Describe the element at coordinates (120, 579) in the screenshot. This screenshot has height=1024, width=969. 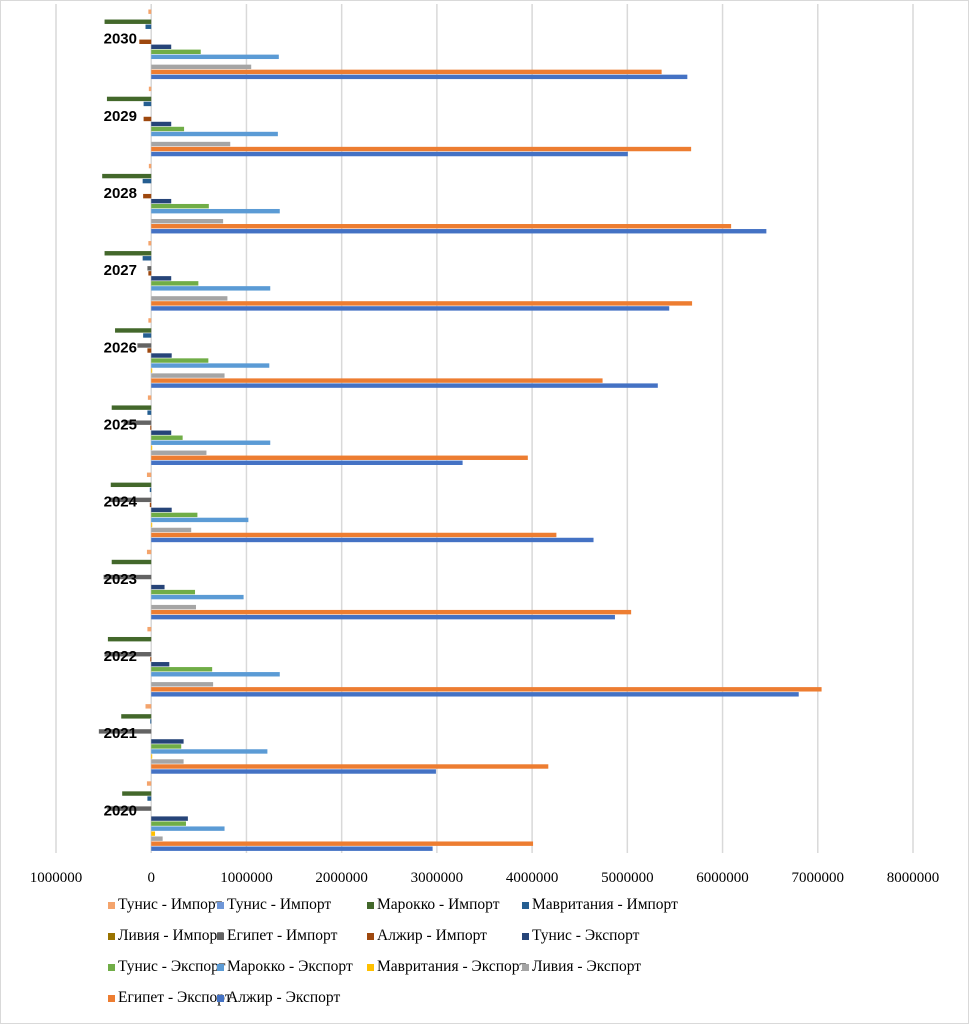
I see `category-label: 2023` at that location.